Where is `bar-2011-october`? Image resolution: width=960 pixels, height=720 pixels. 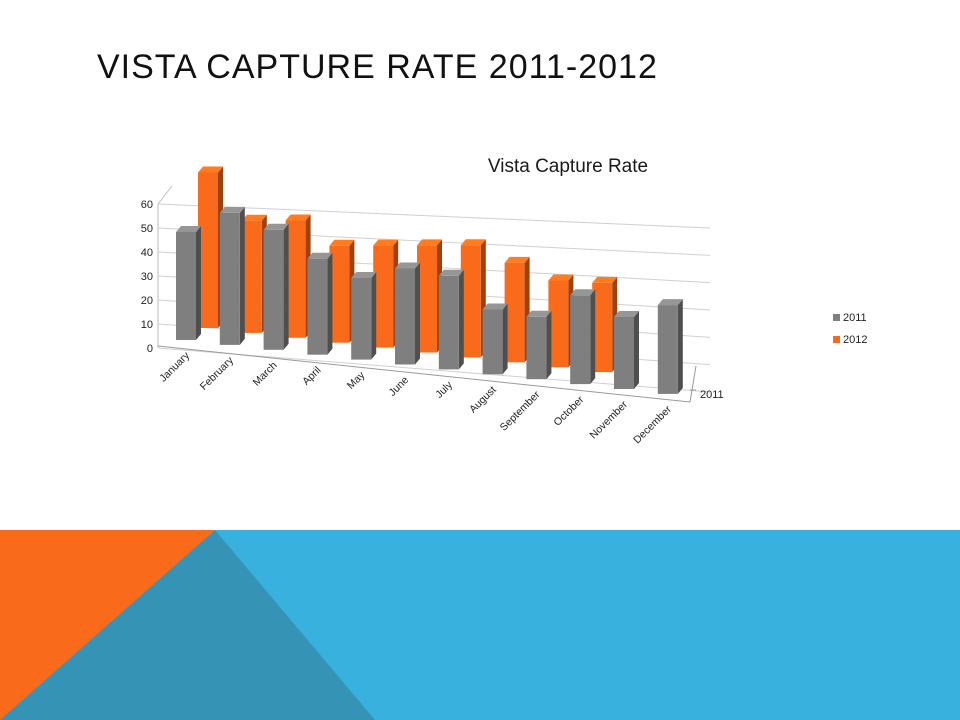 bar-2011-october is located at coordinates (583, 337).